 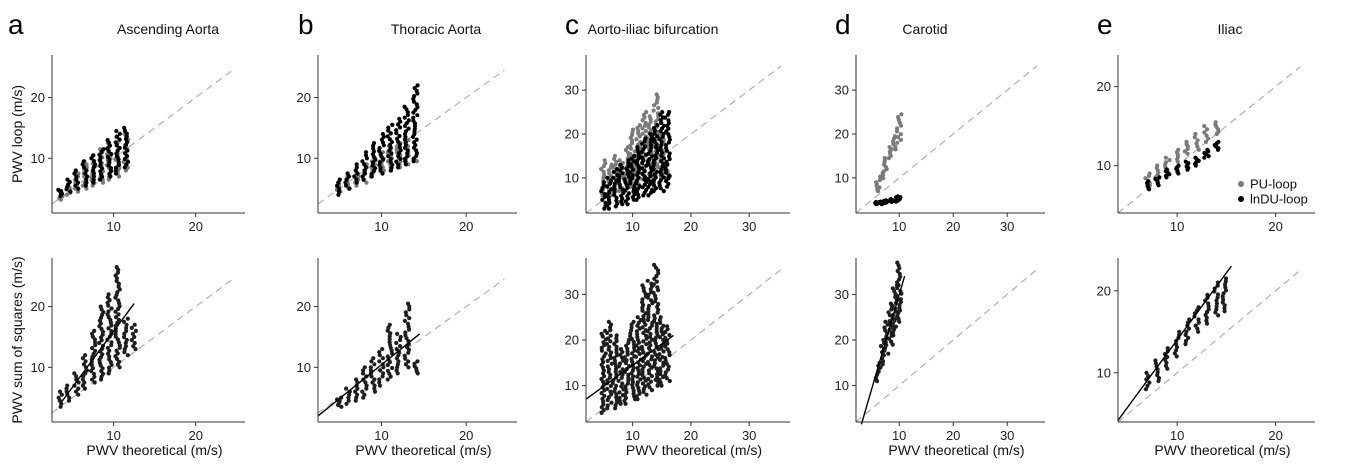 I want to click on fit-line, so click(x=629, y=367).